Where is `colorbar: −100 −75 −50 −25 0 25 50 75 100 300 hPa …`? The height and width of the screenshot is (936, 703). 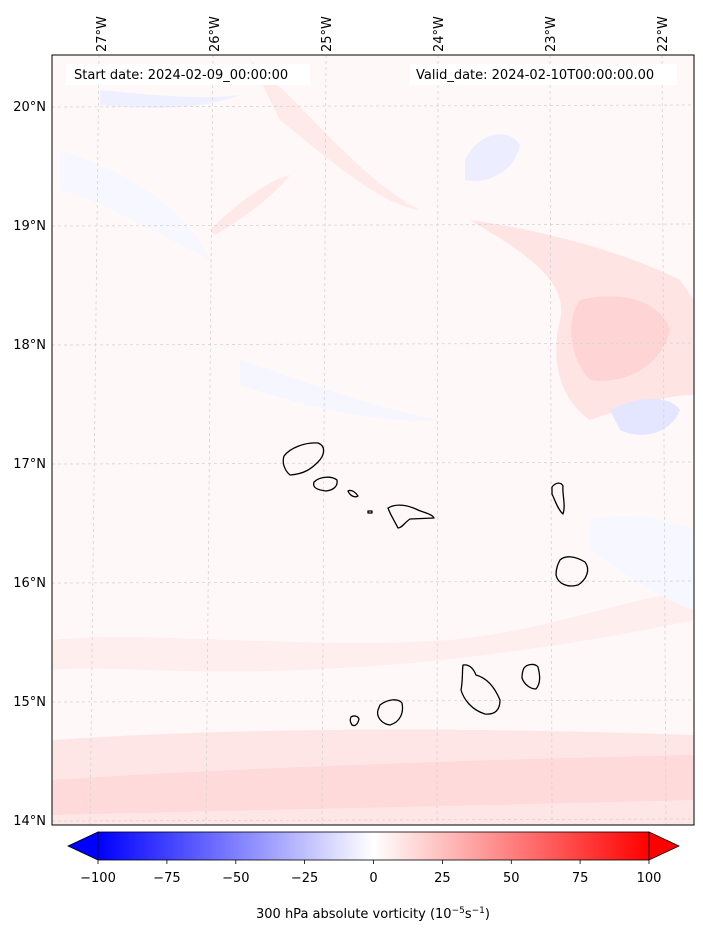
colorbar: −100 −75 −50 −25 0 25 50 75 100 300 hPa … is located at coordinates (373, 876).